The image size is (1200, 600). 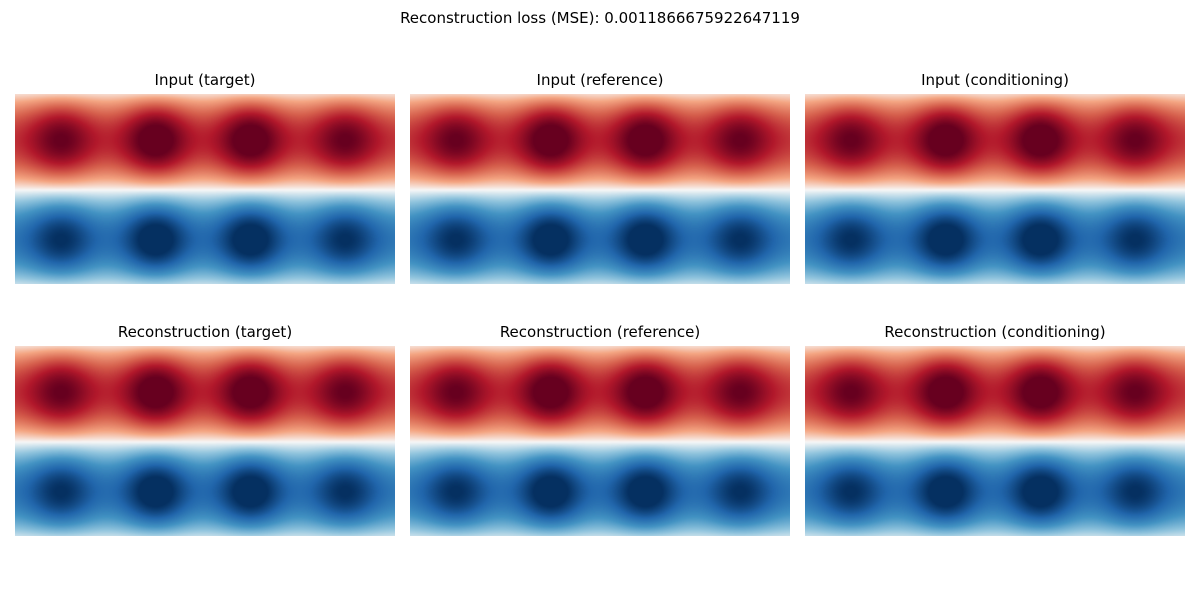 What do you see at coordinates (600, 80) in the screenshot?
I see `panel-title-input-reference: Input (reference)` at bounding box center [600, 80].